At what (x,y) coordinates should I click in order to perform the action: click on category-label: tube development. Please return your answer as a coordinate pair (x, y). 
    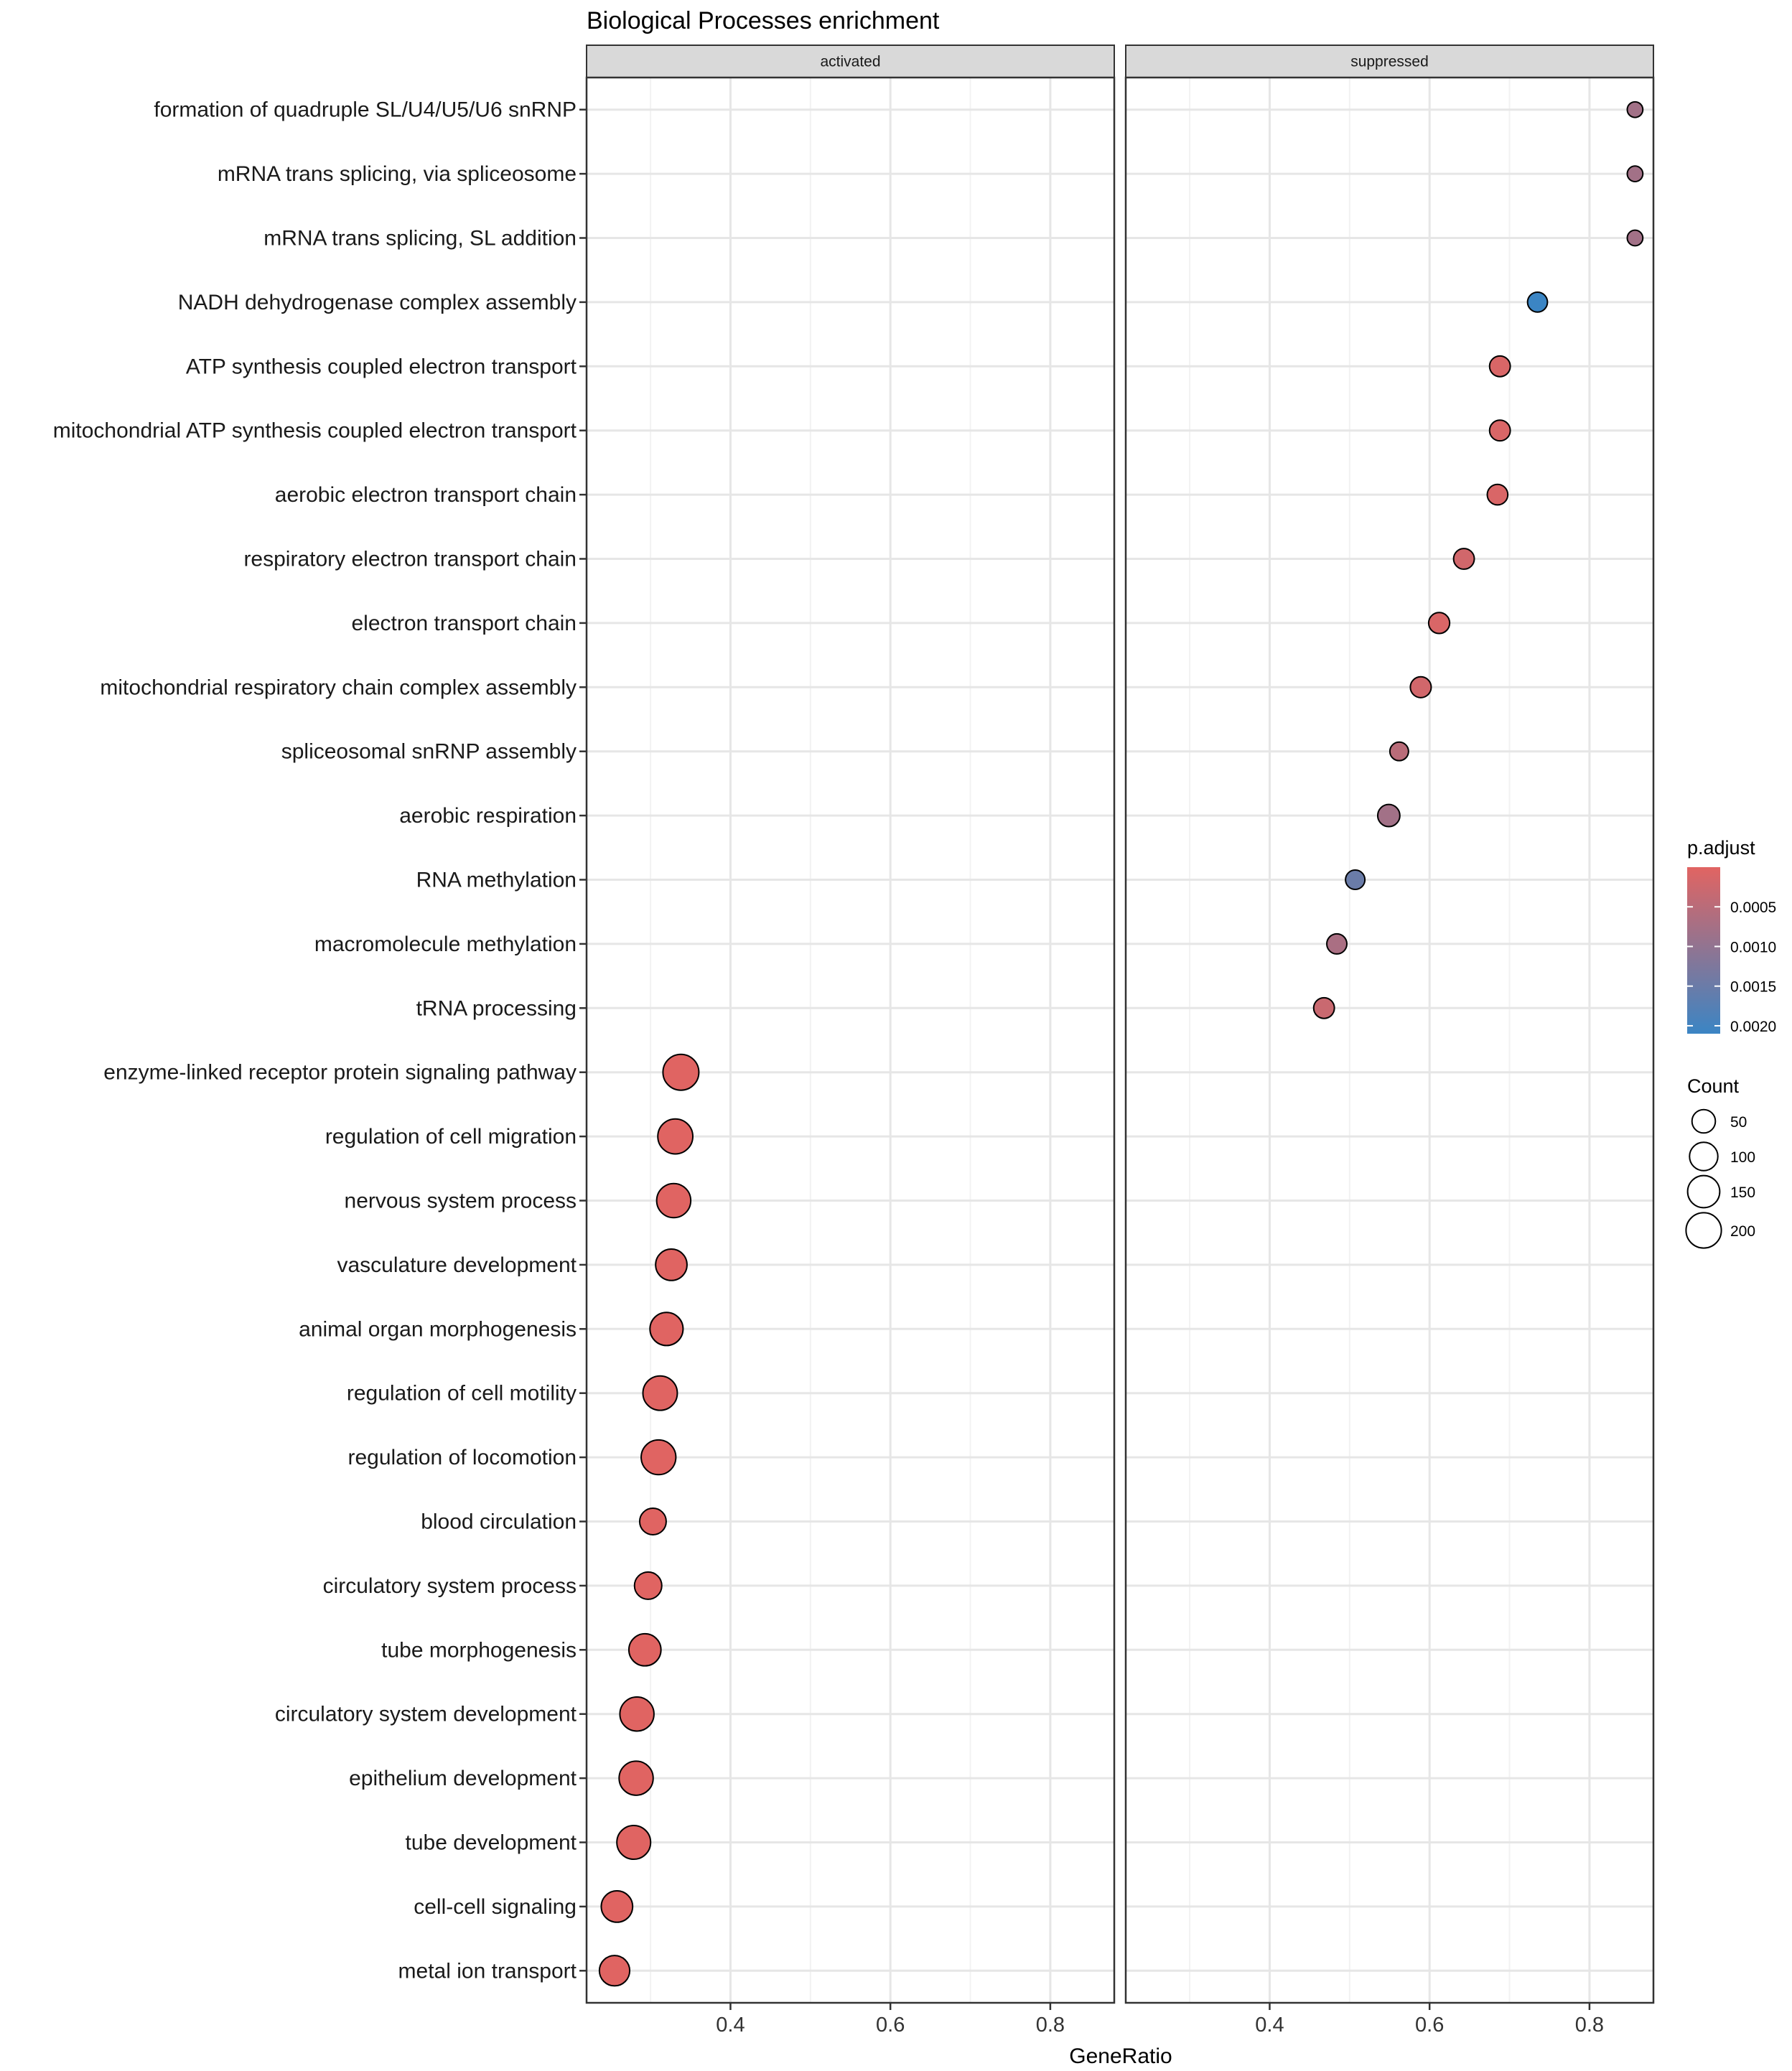
    Looking at the image, I should click on (491, 1843).